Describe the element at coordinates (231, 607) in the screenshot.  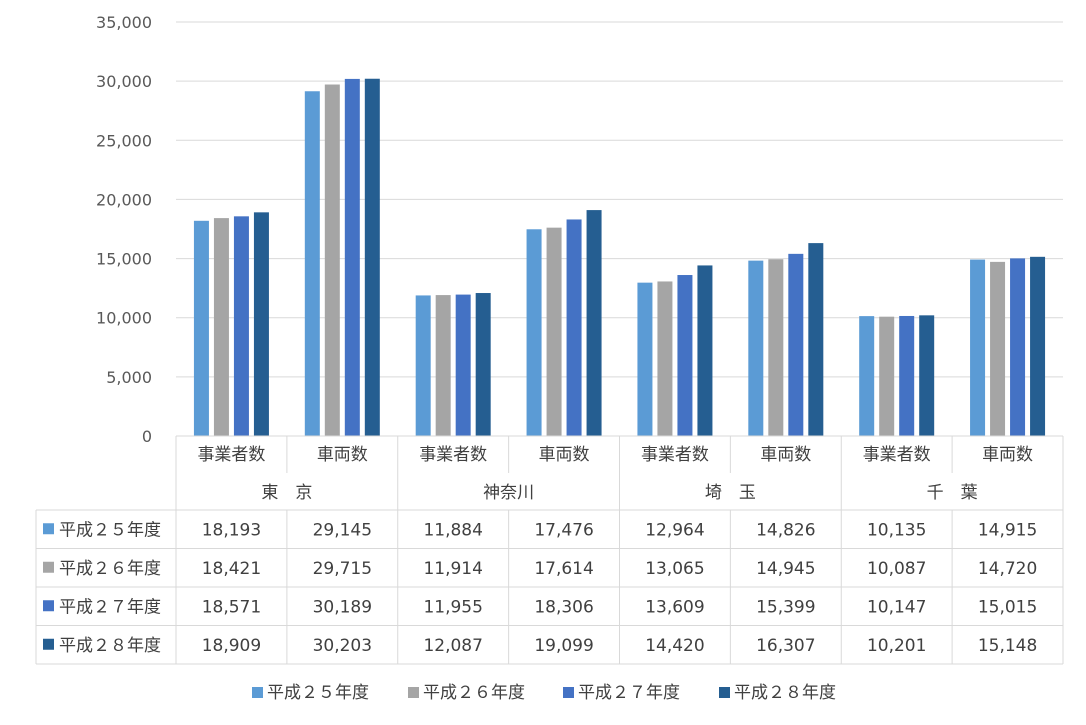
I see `data-label: 18,571` at that location.